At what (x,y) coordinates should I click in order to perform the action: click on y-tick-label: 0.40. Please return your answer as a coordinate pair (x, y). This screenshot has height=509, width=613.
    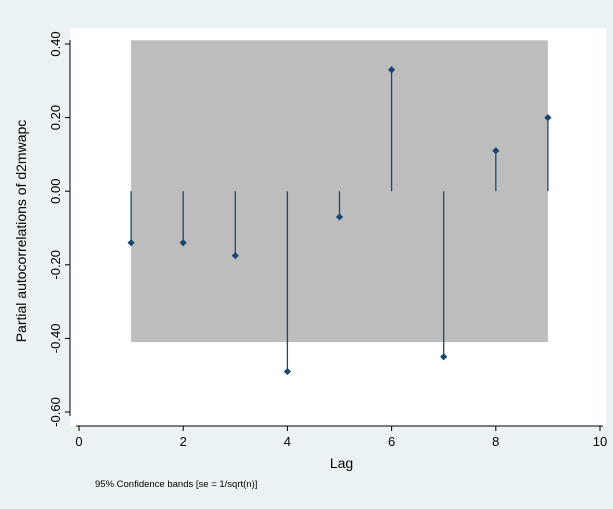
    Looking at the image, I should click on (55, 43).